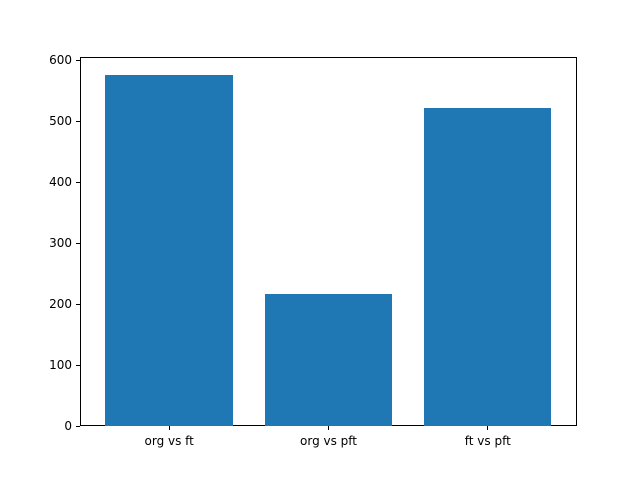 Image resolution: width=640 pixels, height=480 pixels. What do you see at coordinates (60, 121) in the screenshot?
I see `y-tick-label: 500` at bounding box center [60, 121].